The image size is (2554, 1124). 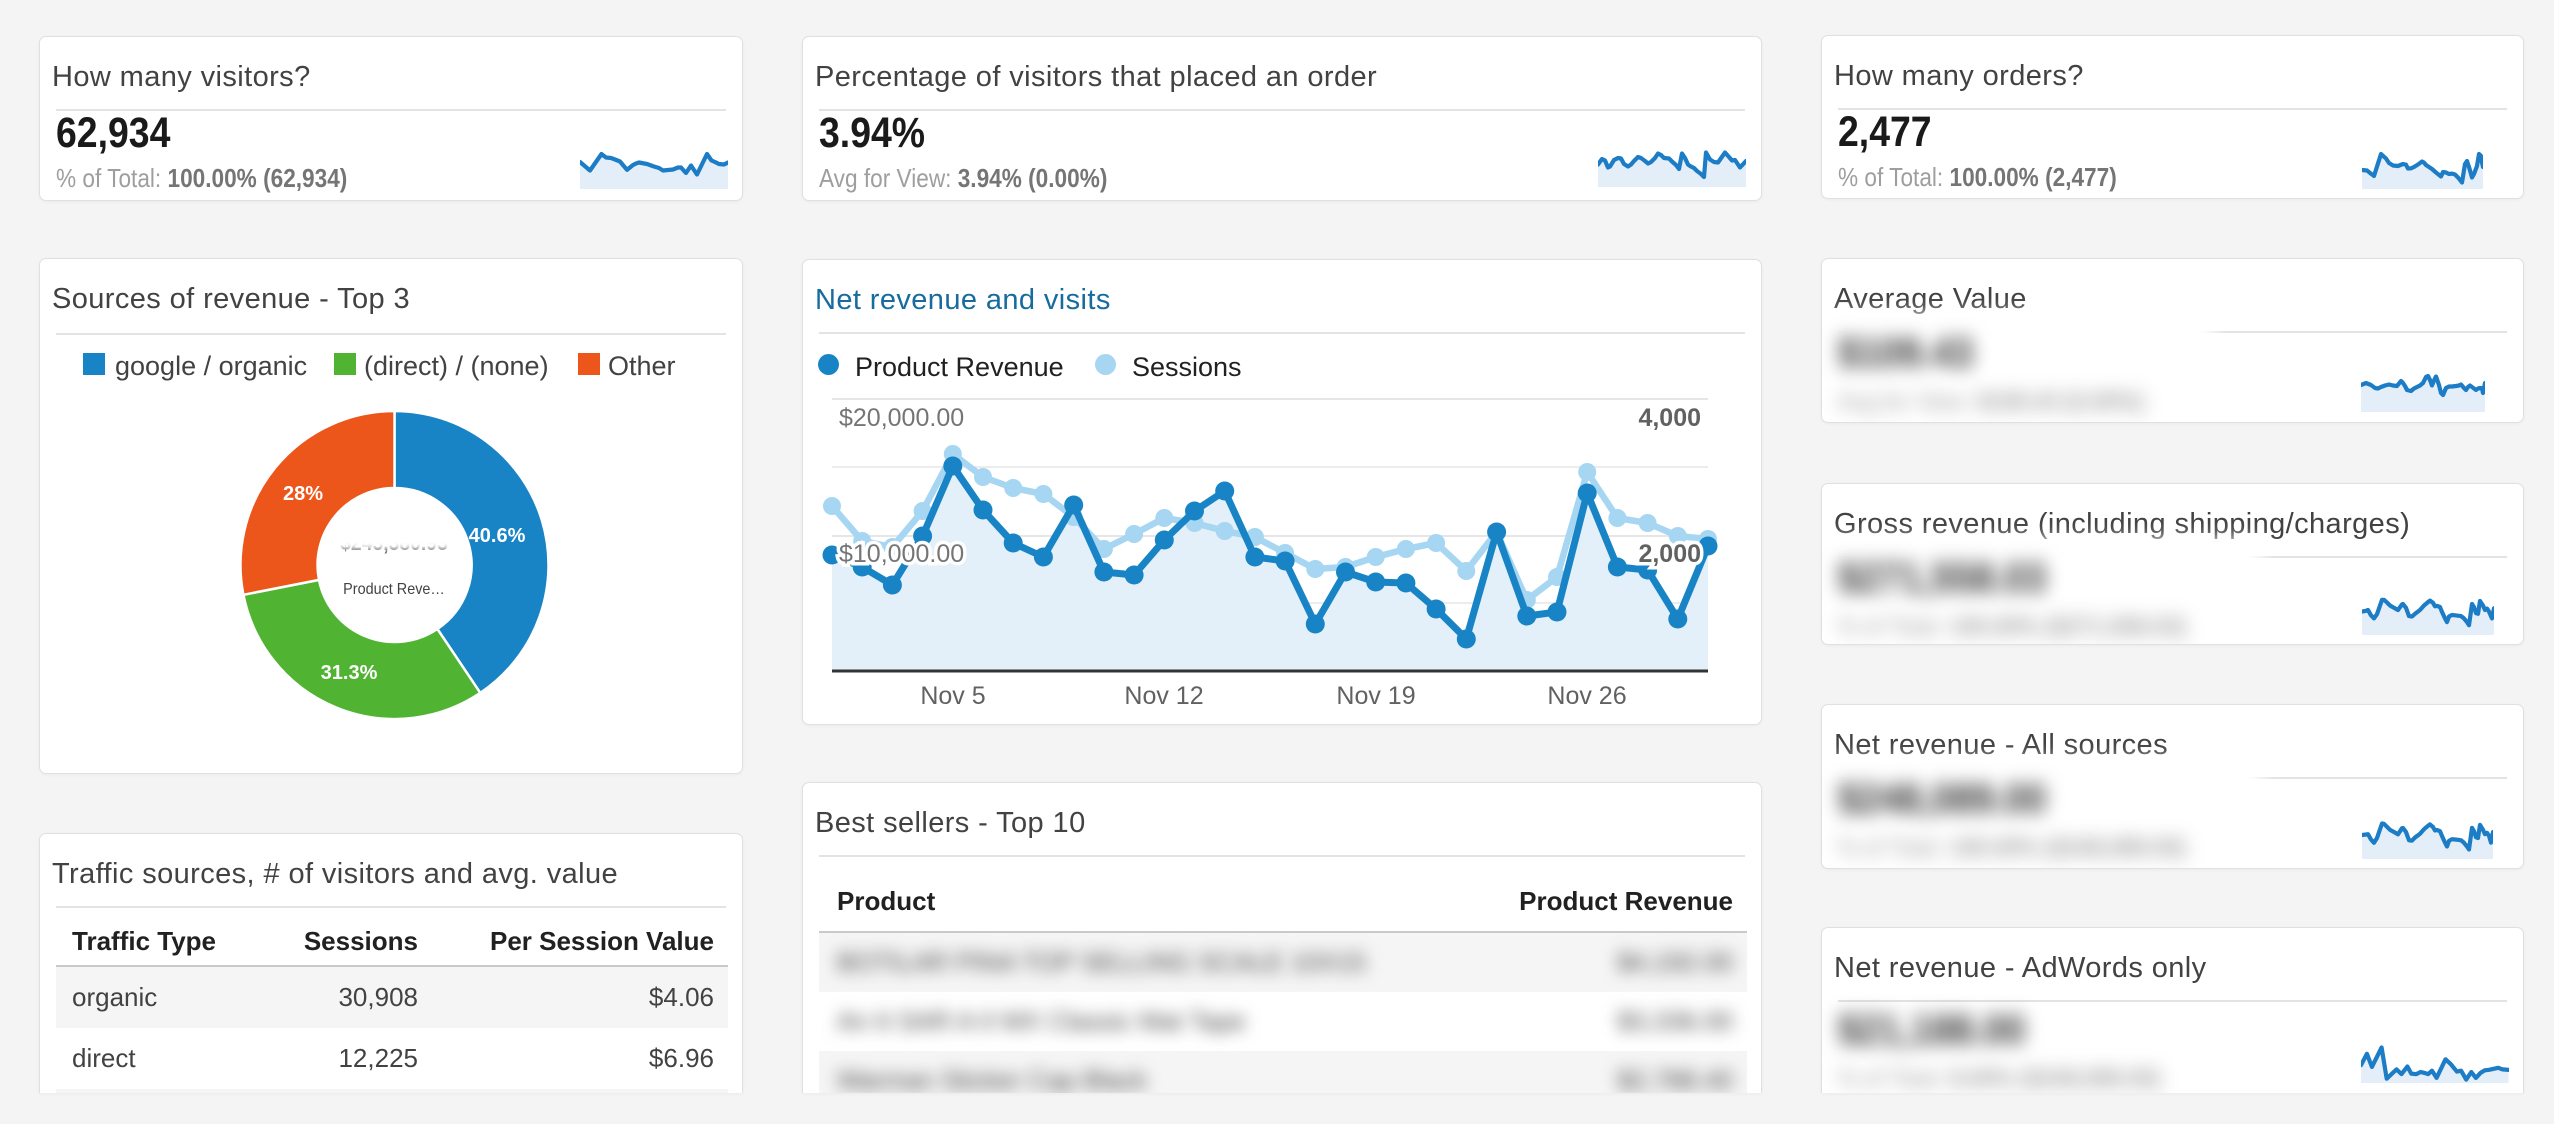 I want to click on svg-text: 4,000, so click(x=1669, y=418).